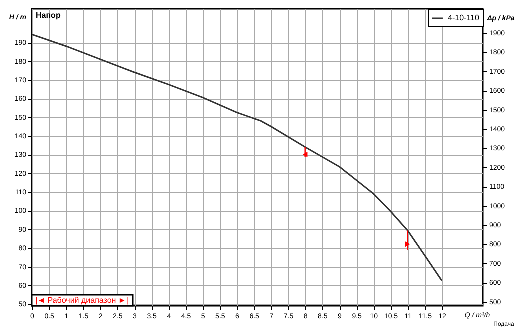  What do you see at coordinates (82, 300) in the screenshot?
I see `annotation: |◄ Рабочий диапазон ►|` at bounding box center [82, 300].